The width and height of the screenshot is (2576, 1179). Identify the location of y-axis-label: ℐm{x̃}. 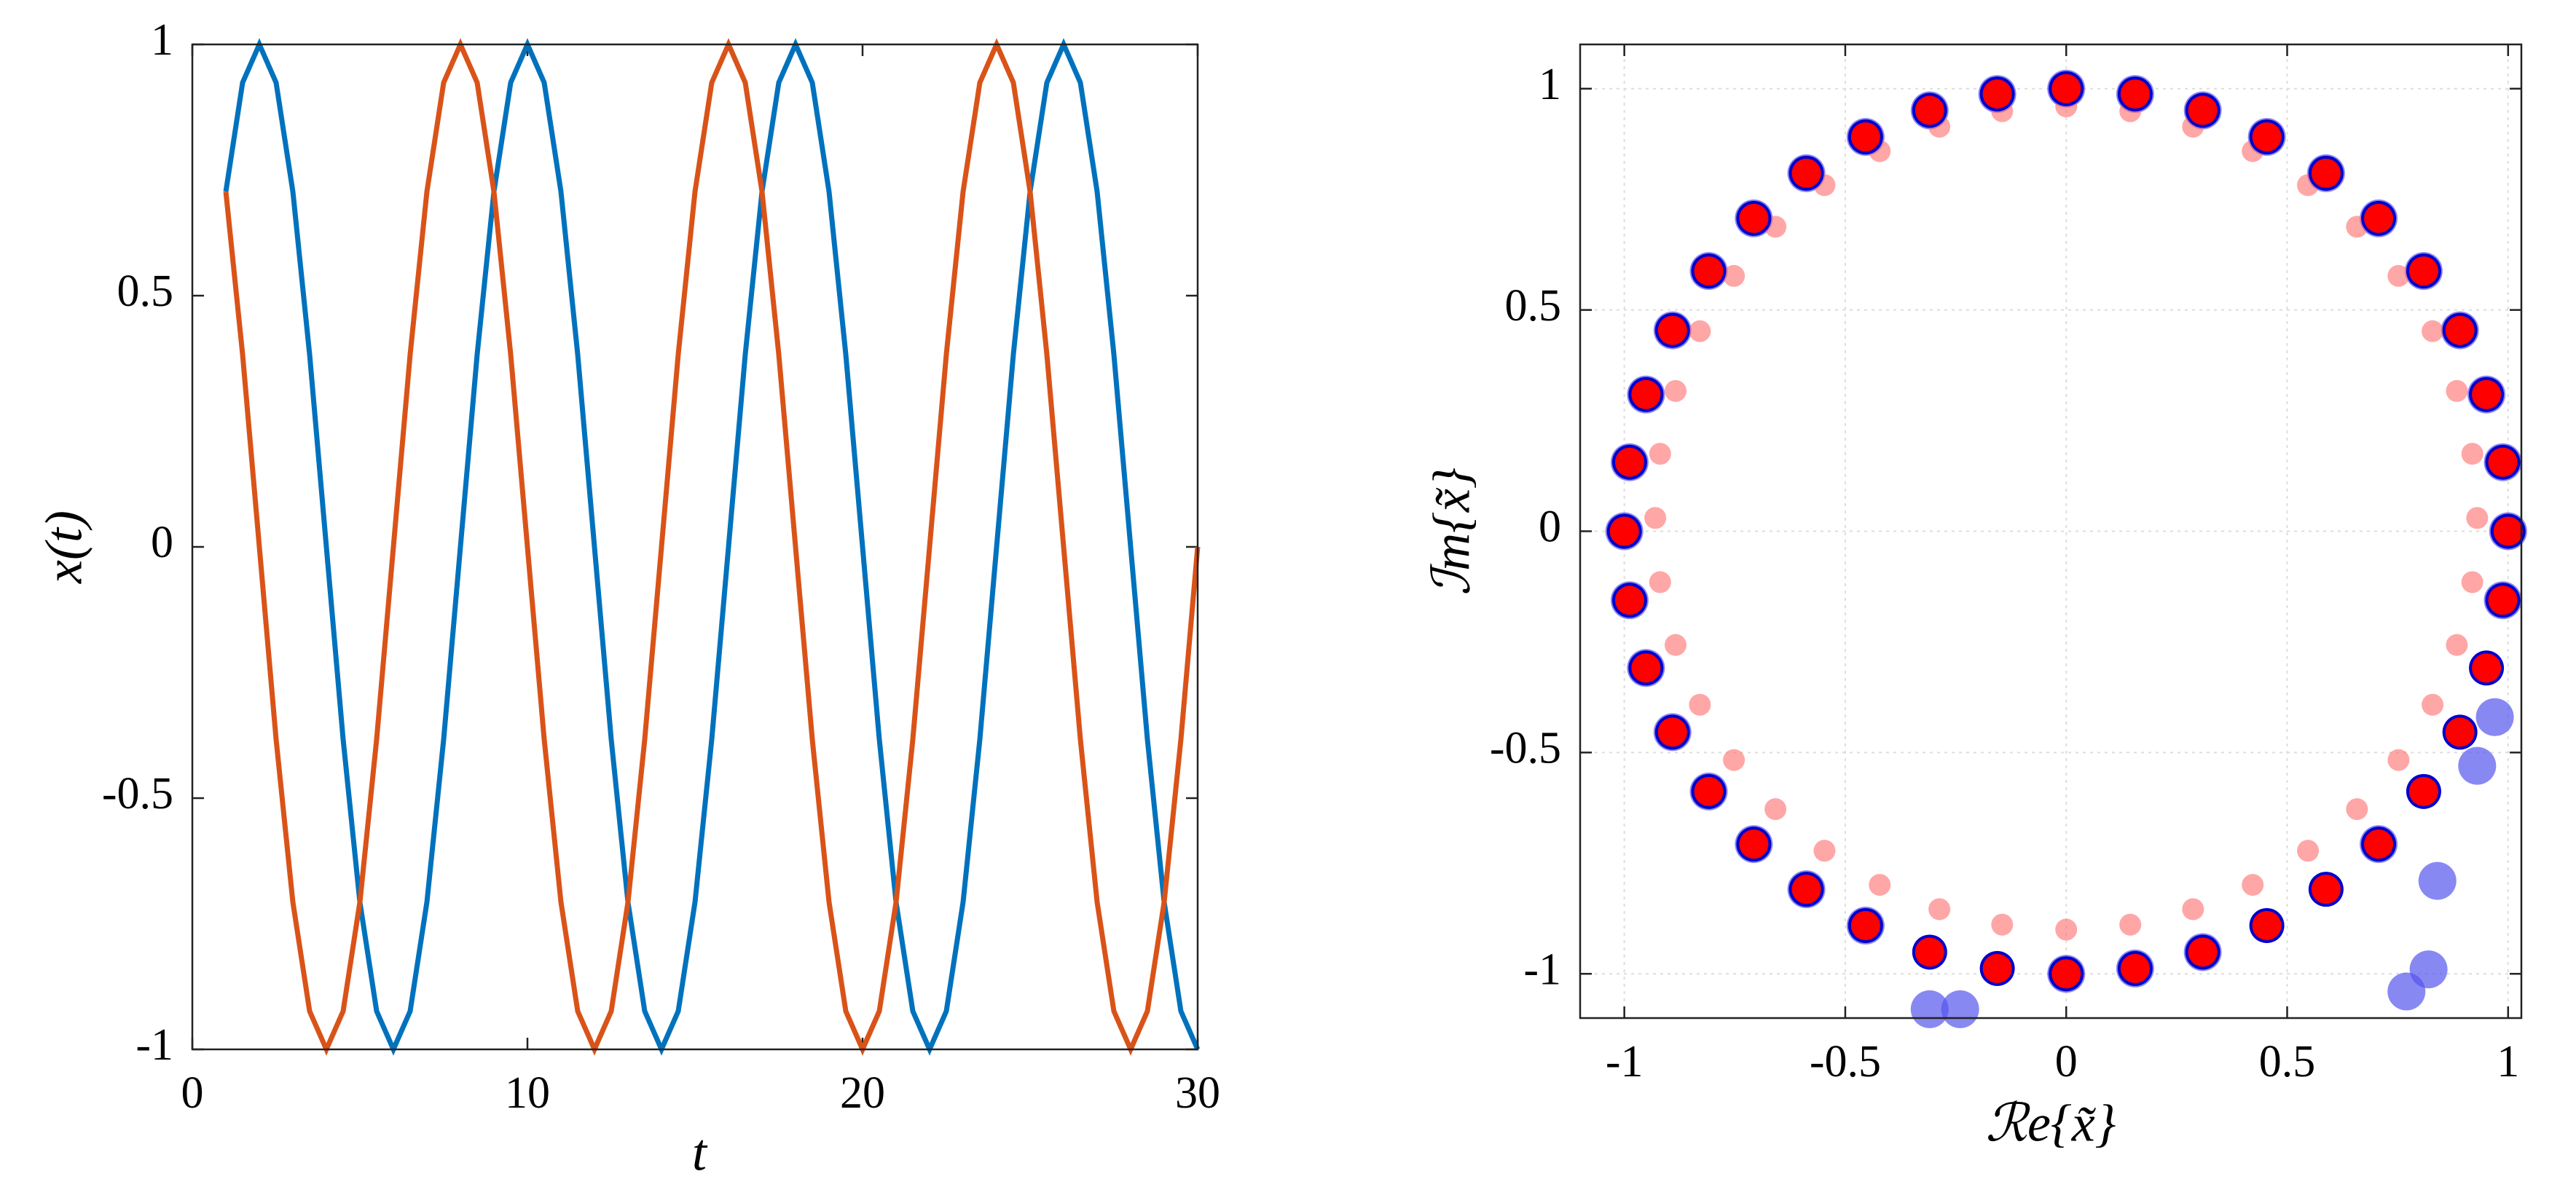
(1452, 532).